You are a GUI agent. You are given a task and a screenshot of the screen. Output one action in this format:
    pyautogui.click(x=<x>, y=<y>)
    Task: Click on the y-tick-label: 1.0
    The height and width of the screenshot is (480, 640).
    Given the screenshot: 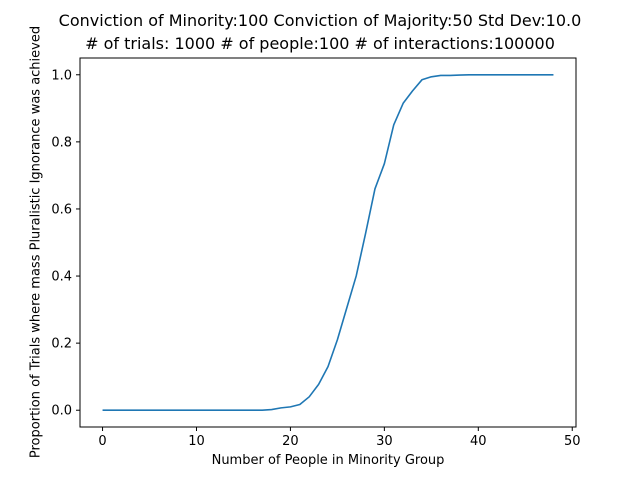 What is the action you would take?
    pyautogui.click(x=61, y=75)
    